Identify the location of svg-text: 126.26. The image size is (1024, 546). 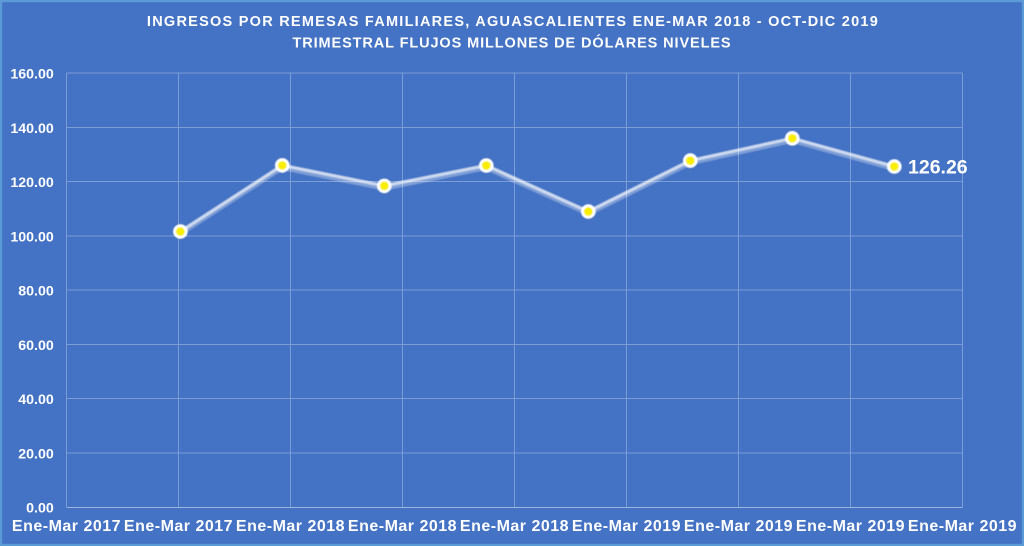
(938, 168).